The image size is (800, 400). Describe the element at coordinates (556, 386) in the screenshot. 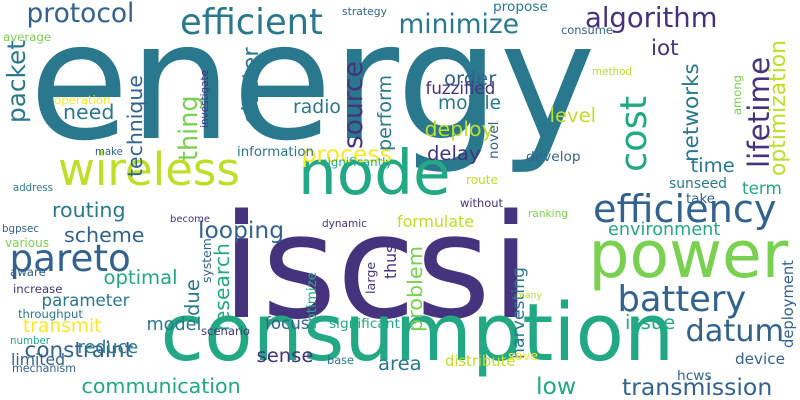

I see `word: low` at that location.